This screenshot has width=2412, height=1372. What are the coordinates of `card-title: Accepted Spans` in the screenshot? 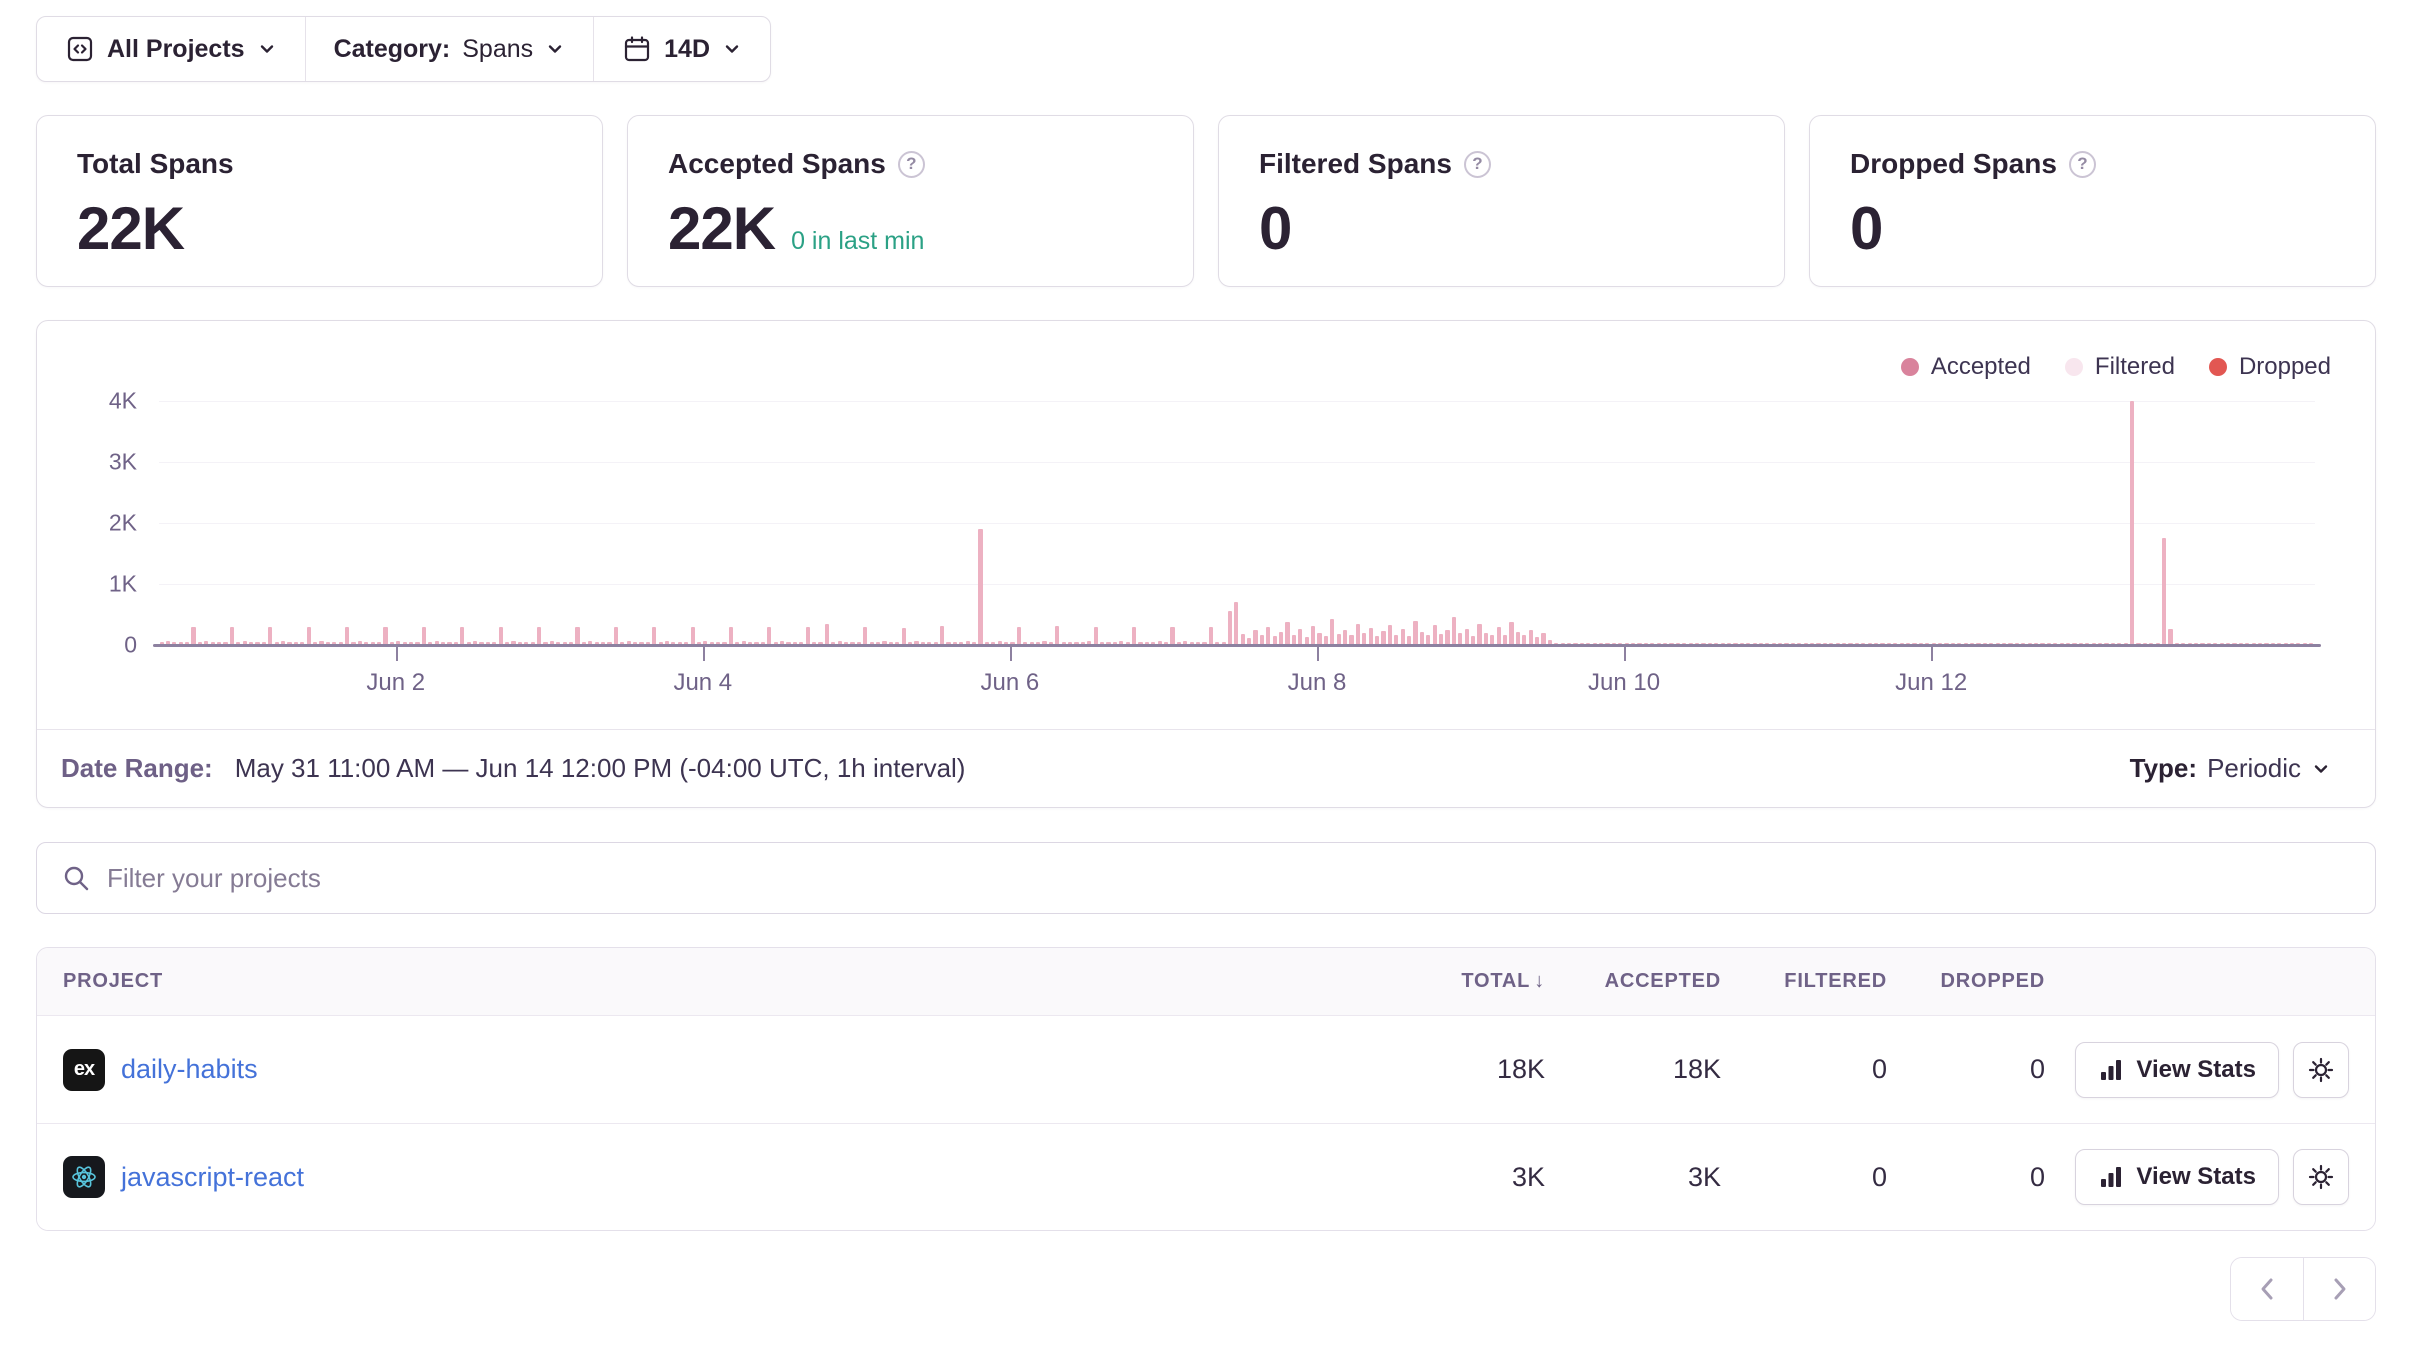 It's located at (777, 163).